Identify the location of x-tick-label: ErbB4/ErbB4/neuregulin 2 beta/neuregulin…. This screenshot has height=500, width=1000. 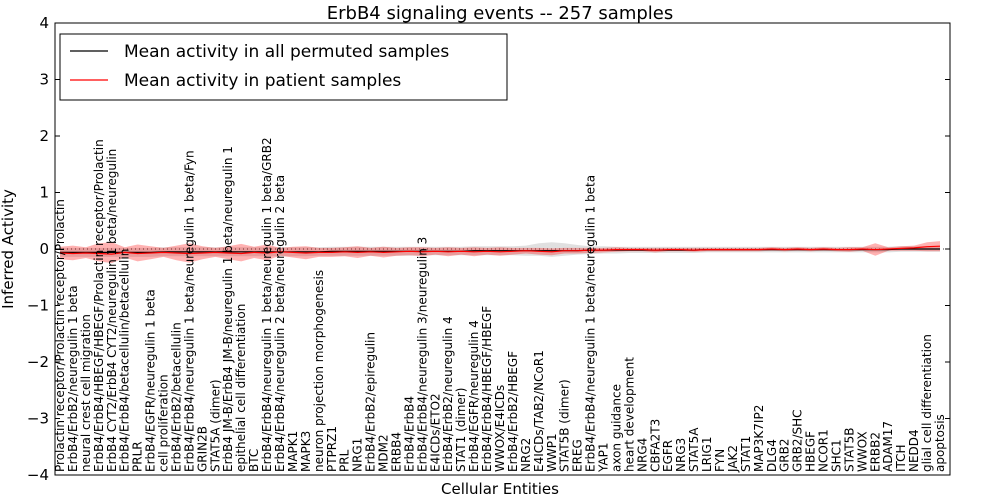
(280, 323).